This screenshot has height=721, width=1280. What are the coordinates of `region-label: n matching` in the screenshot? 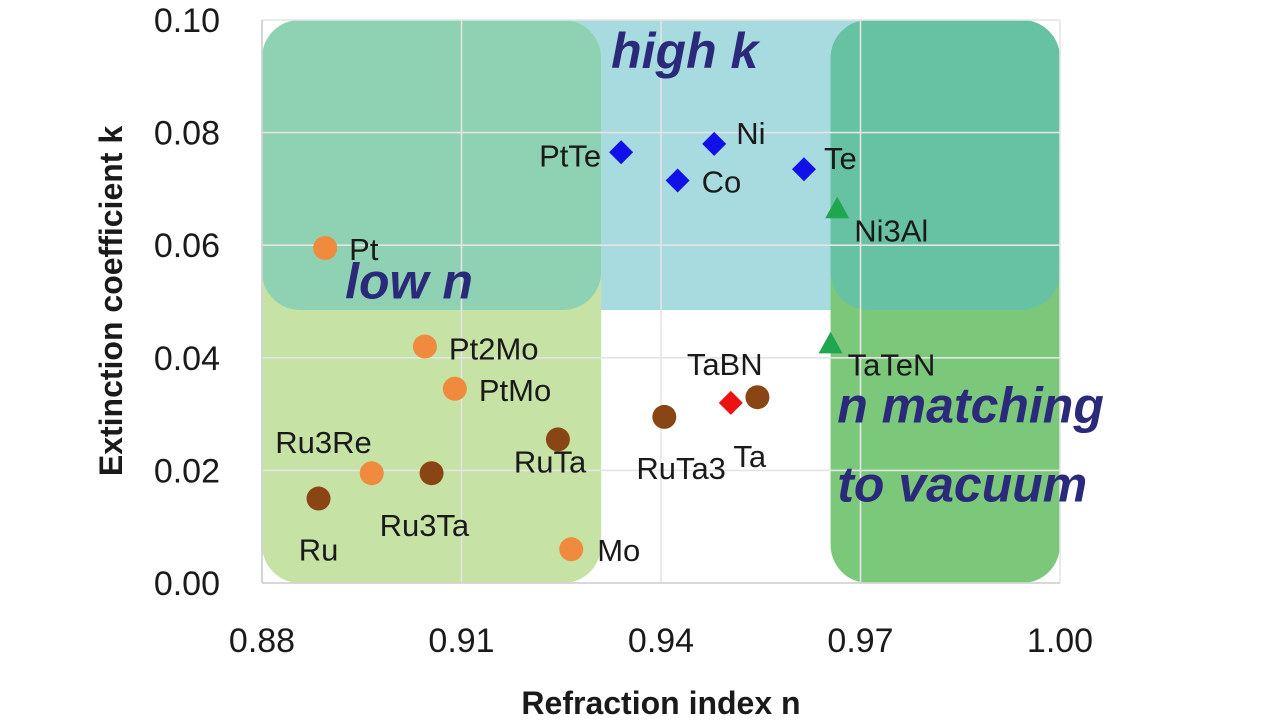 It's located at (970, 406).